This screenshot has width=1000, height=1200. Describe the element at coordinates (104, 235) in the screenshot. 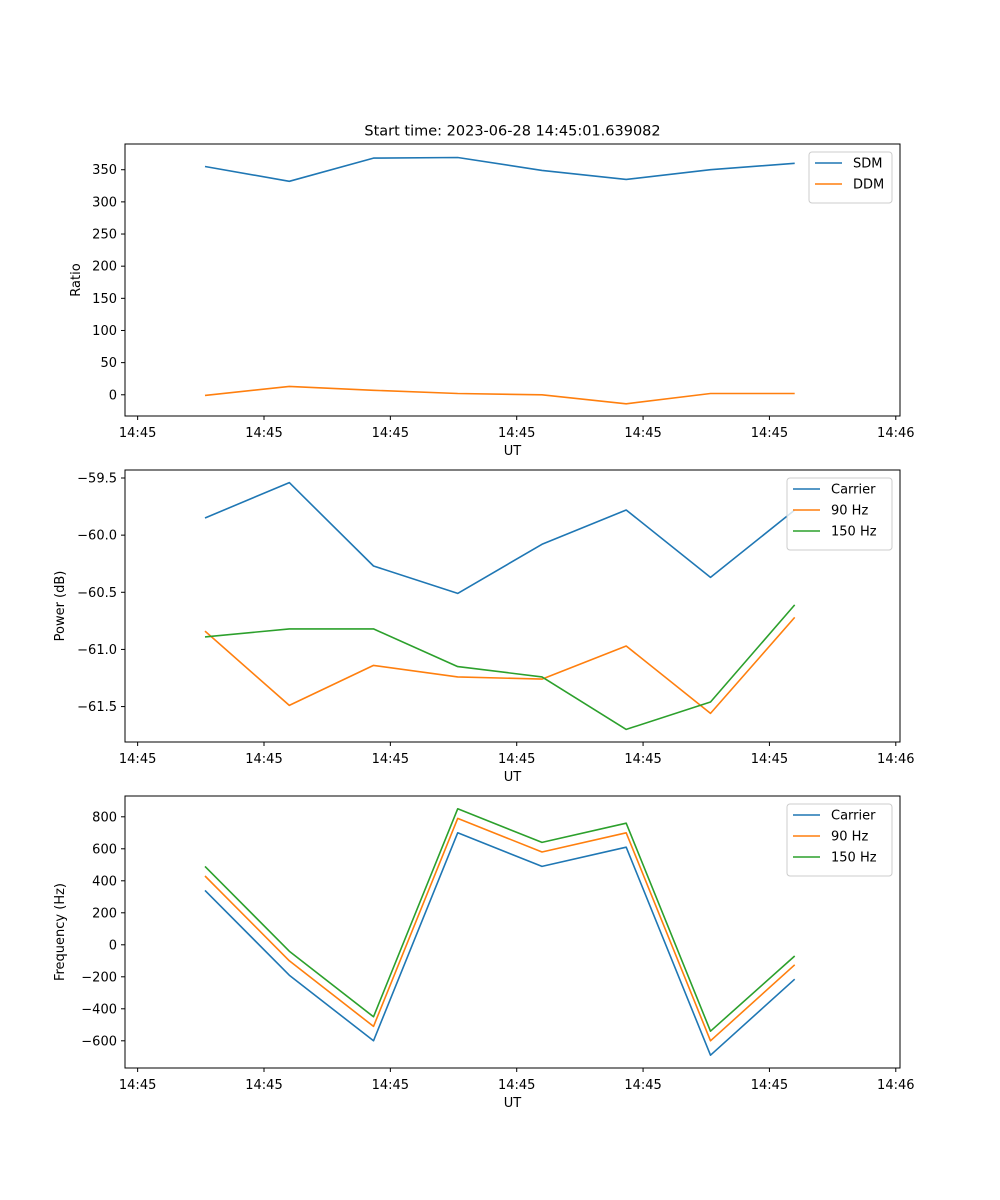

I see `y-tick-label: 250` at that location.